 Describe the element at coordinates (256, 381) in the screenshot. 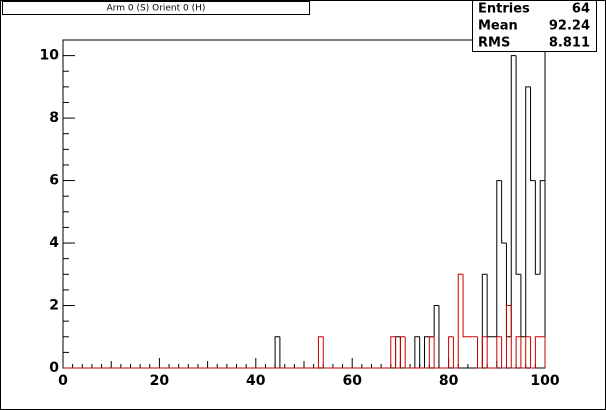

I see `x-tick-label: 40` at that location.